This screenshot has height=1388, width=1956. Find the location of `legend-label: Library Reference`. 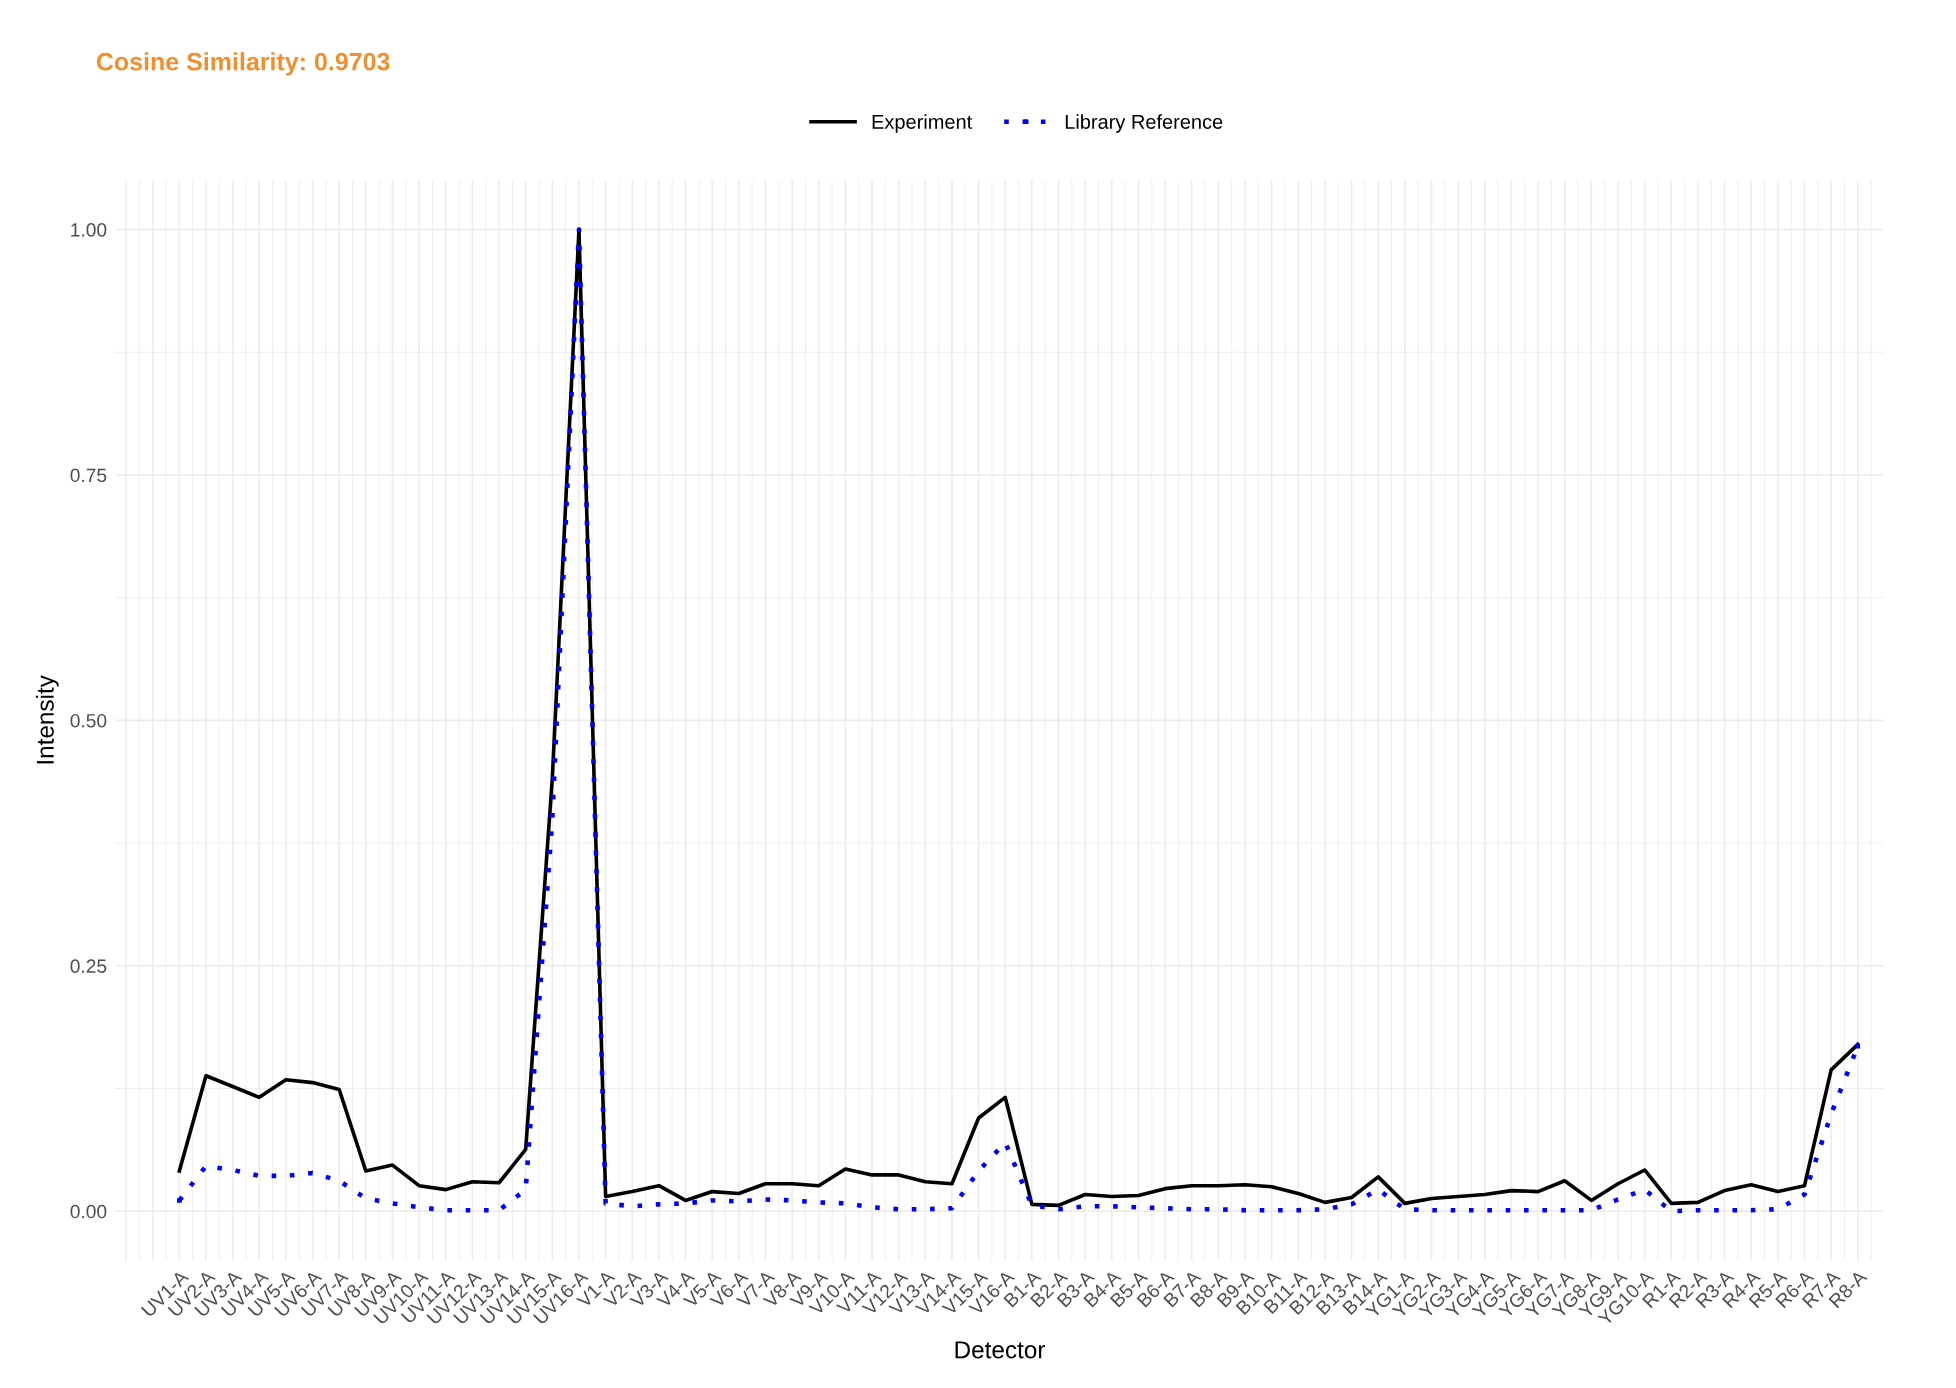

legend-label: Library Reference is located at coordinates (1144, 123).